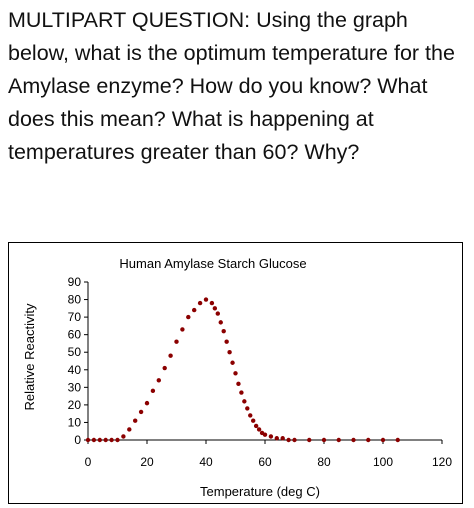 The image size is (474, 508). What do you see at coordinates (260, 491) in the screenshot?
I see `x-axis-label: Temperature (deg C)` at bounding box center [260, 491].